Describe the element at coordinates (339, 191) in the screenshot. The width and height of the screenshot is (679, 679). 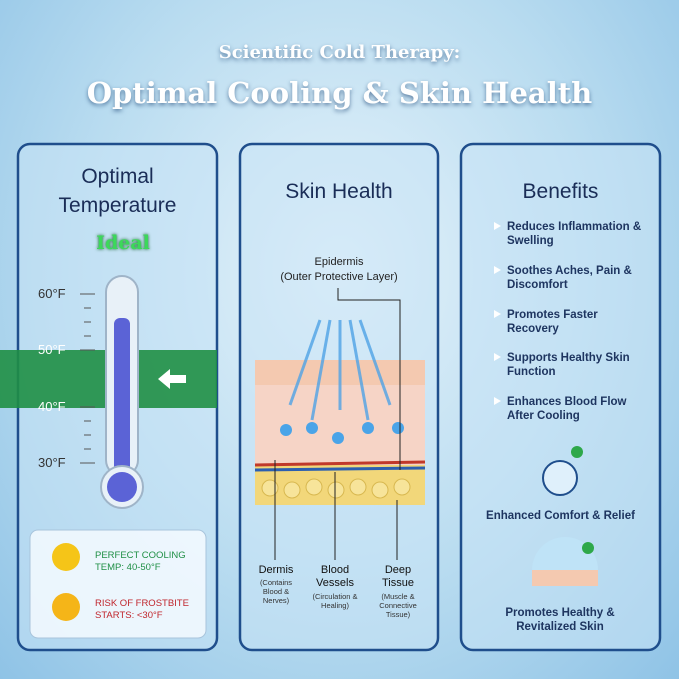
I see `panel-title: Skin Health` at that location.